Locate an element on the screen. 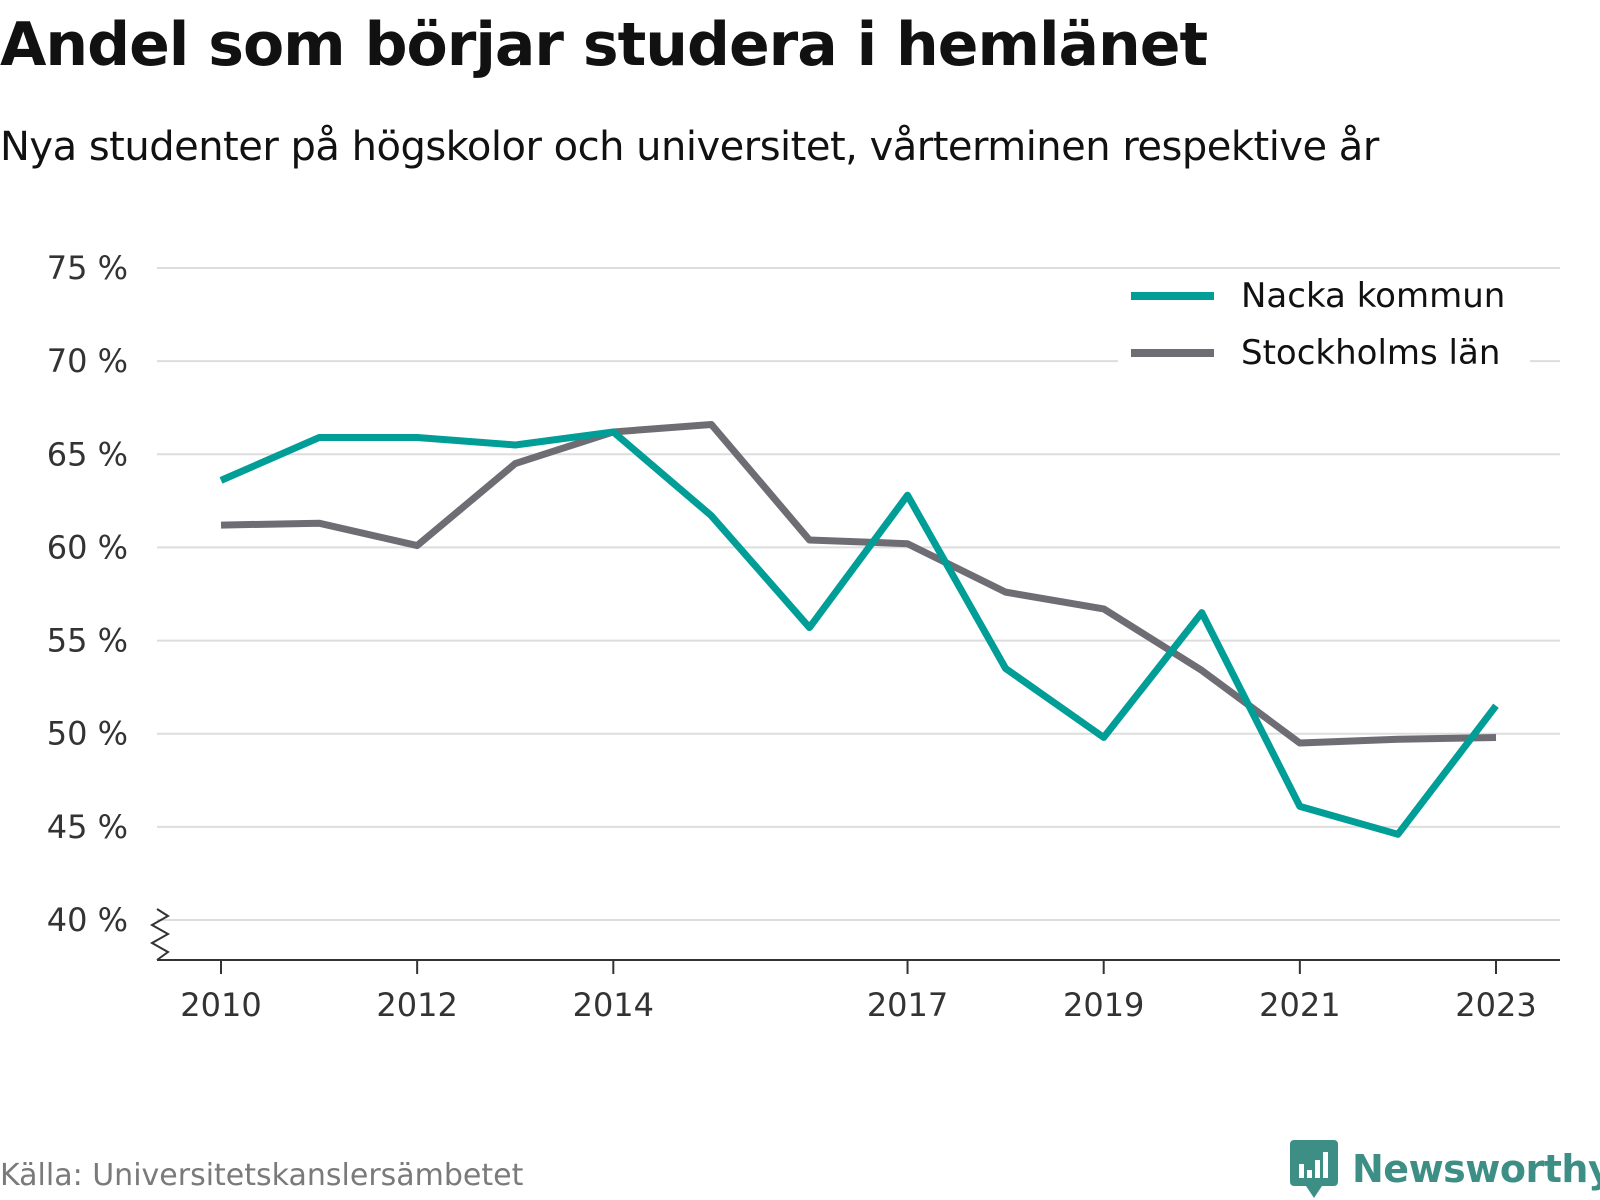 This screenshot has width=1600, height=1200. y-tick-label: 40 % is located at coordinates (87, 920).